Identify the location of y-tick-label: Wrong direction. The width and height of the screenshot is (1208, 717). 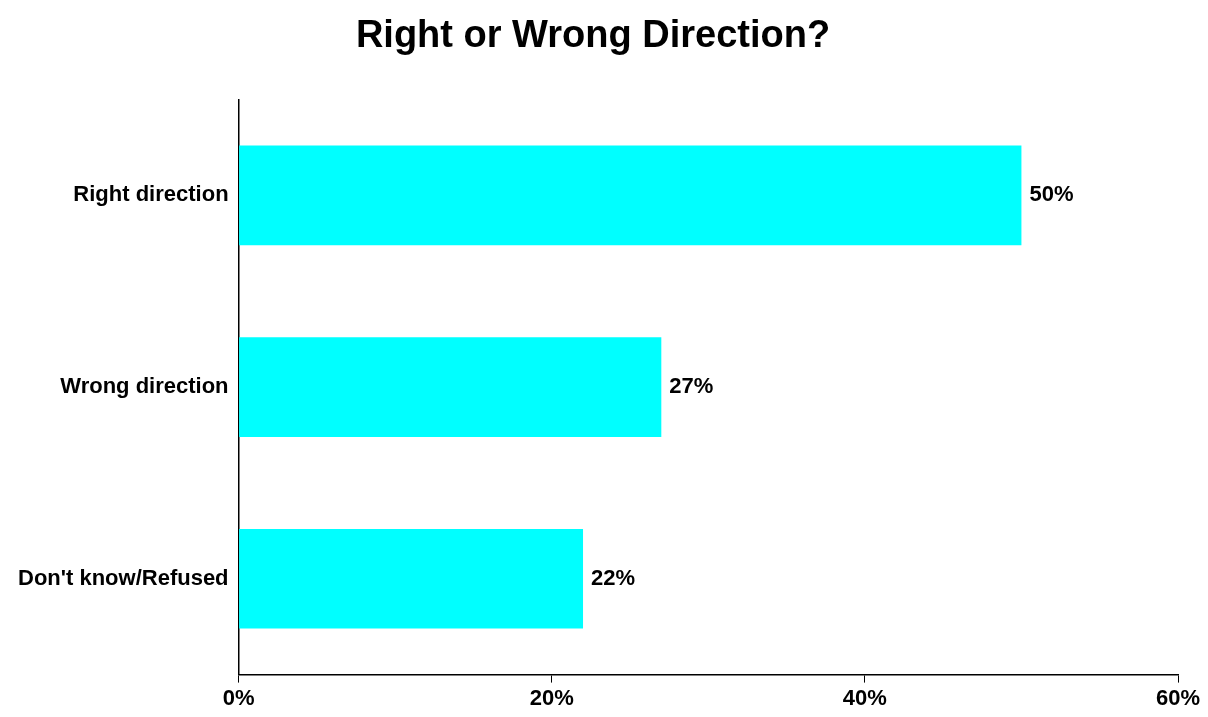
(144, 386).